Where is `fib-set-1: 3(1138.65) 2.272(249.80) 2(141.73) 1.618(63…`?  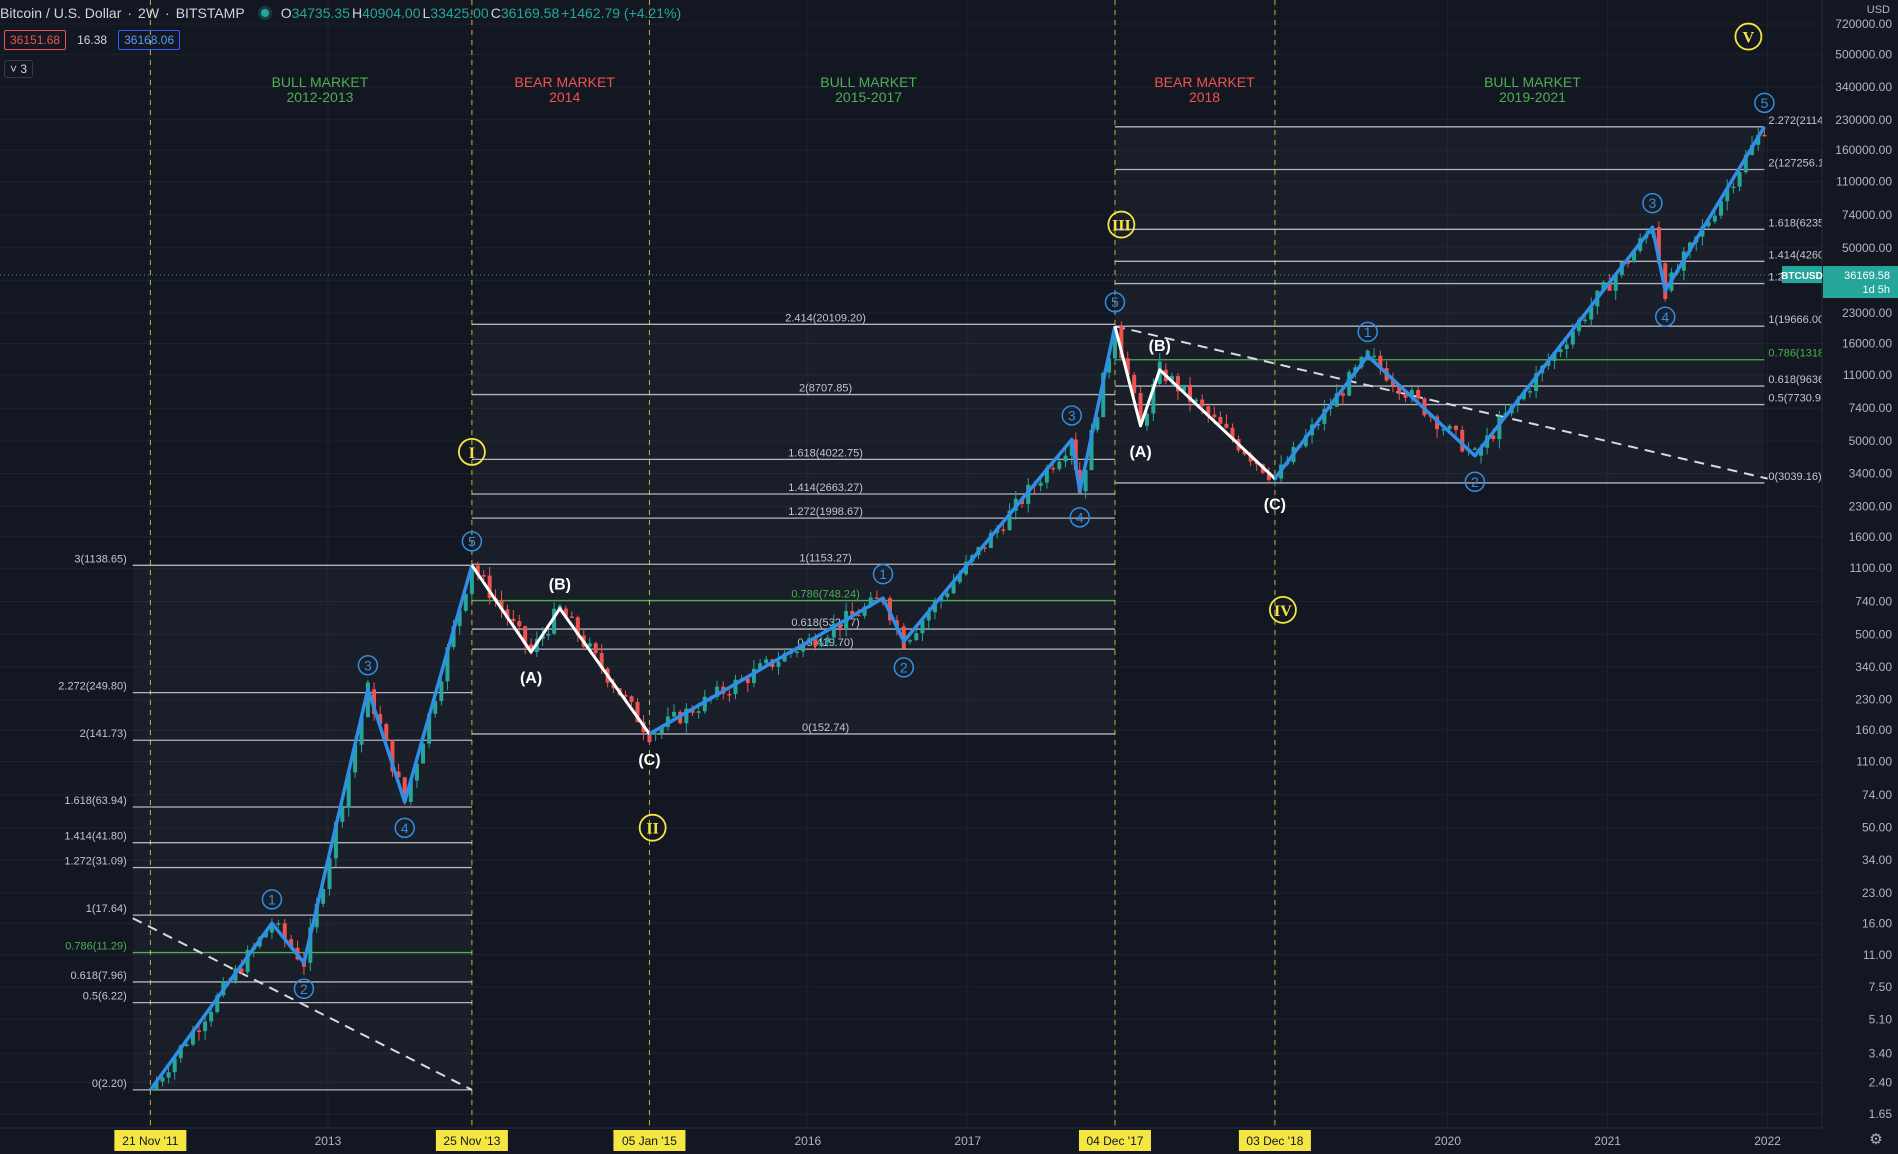
fib-set-1: 3(1138.65) 2.272(249.80) 2(141.73) 1.618(63… is located at coordinates (265, 822).